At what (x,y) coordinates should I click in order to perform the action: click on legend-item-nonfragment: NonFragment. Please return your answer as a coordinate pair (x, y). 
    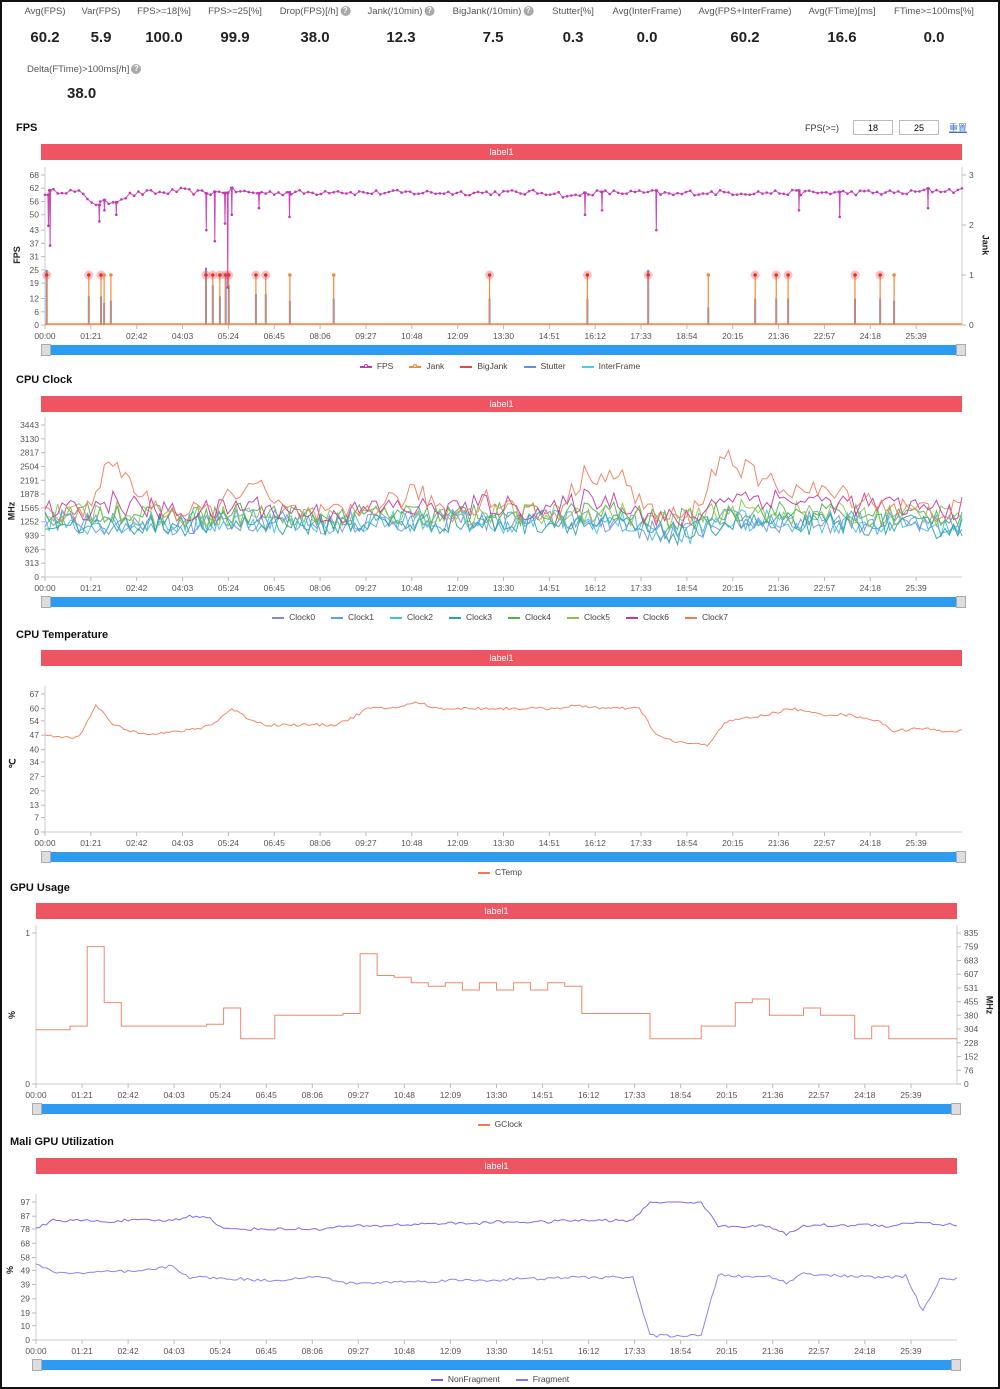
    Looking at the image, I should click on (465, 1379).